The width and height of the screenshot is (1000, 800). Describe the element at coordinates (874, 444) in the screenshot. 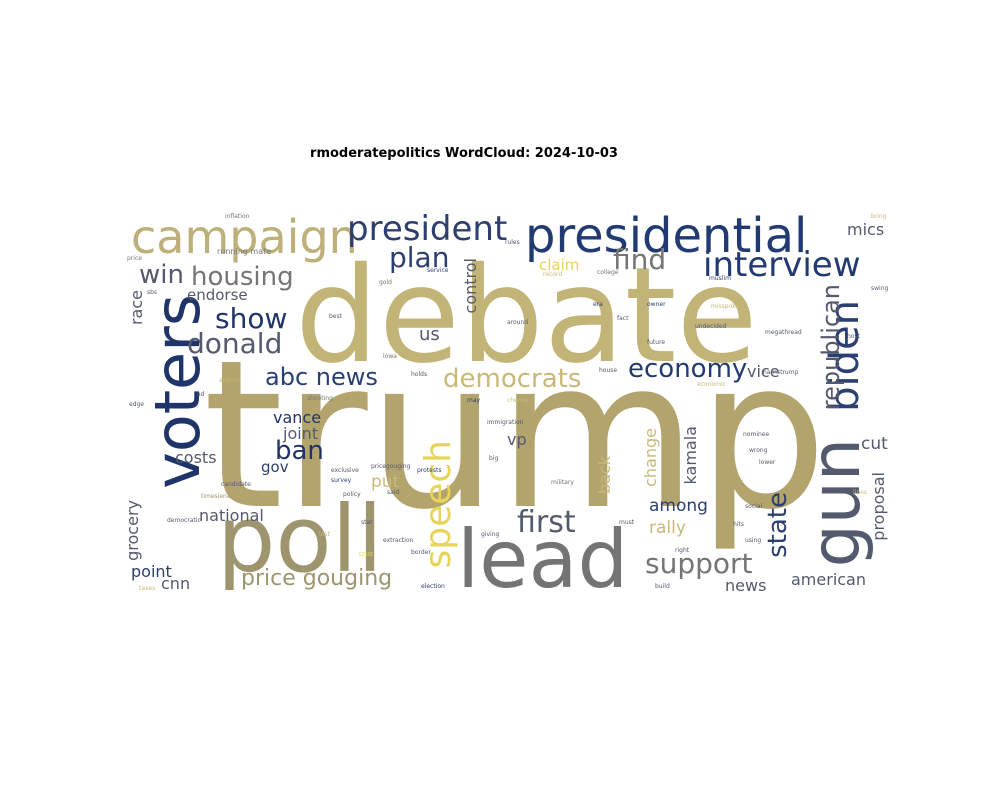

I see `word-cut: cut` at that location.